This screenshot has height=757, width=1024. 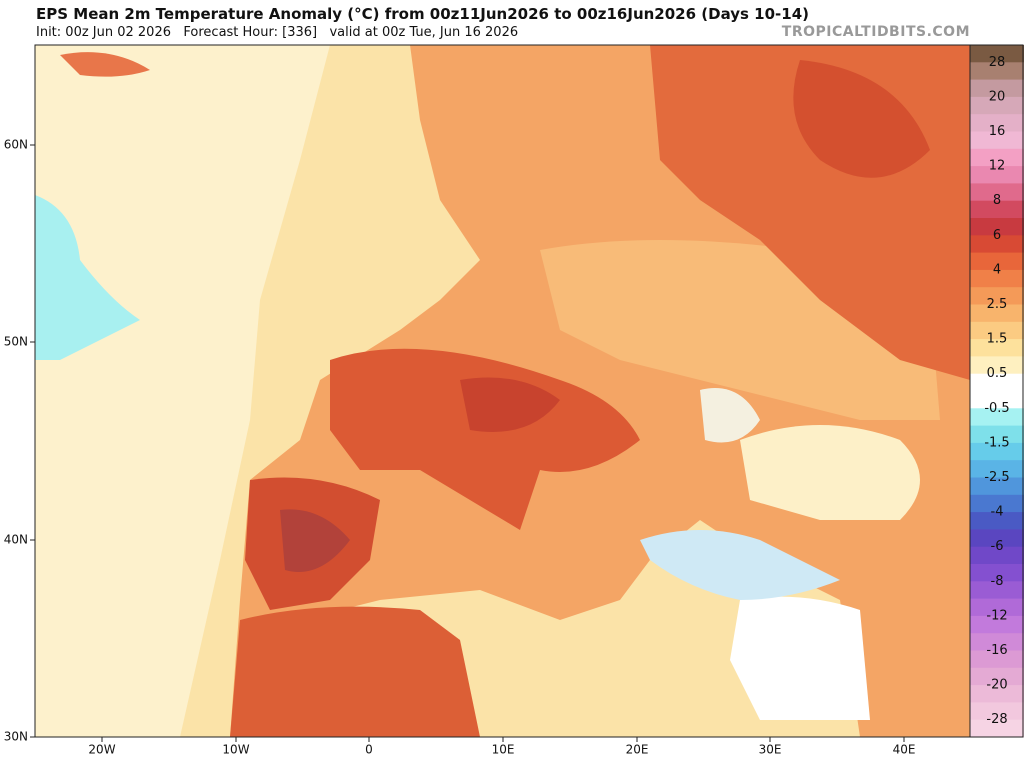 I want to click on colorbar-label: -20, so click(x=996, y=685).